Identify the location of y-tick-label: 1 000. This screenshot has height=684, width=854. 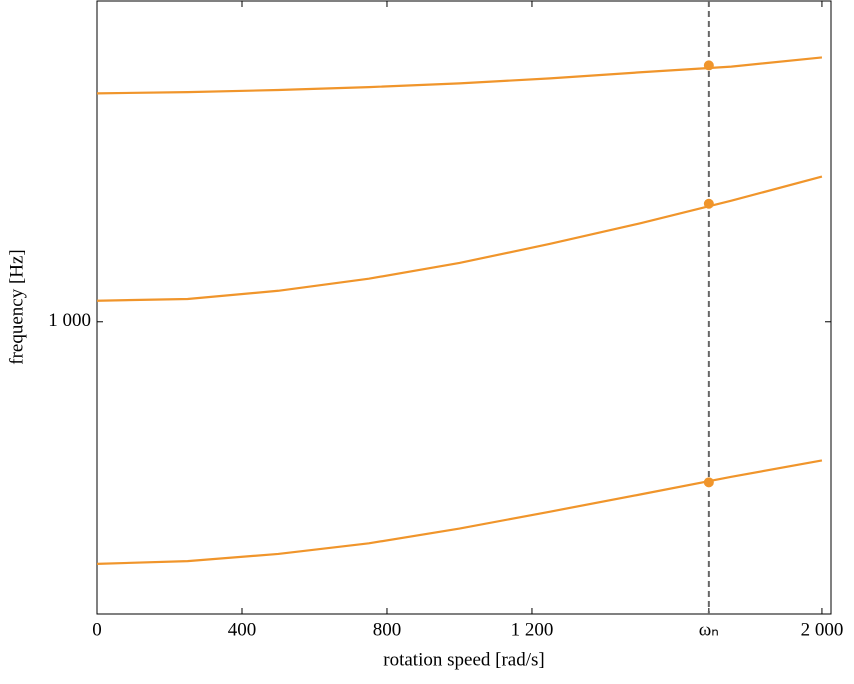
(69, 320).